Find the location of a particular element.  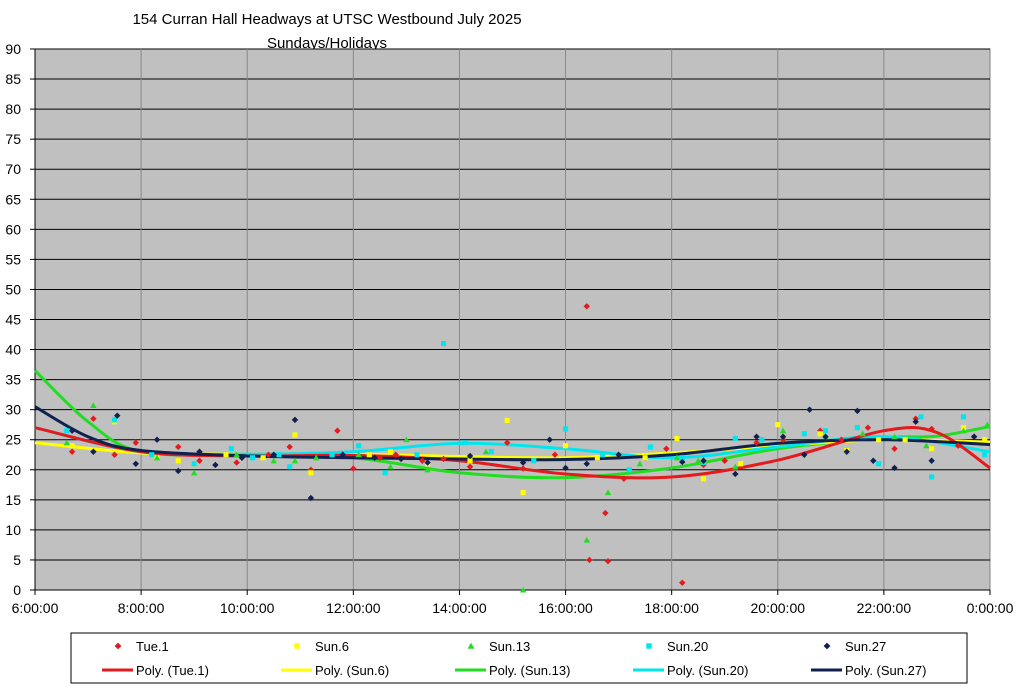

x-tick-label: 8:00:00 is located at coordinates (141, 608).